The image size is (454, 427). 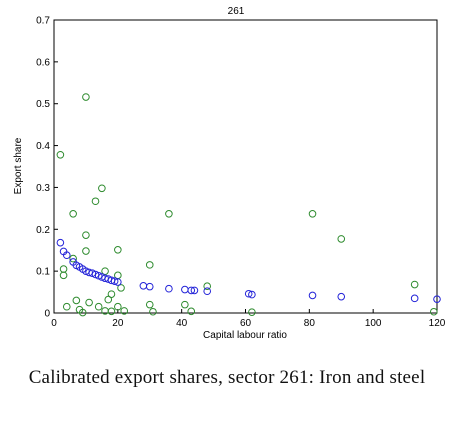 What do you see at coordinates (43, 62) in the screenshot?
I see `y-tick-label: 0.6` at bounding box center [43, 62].